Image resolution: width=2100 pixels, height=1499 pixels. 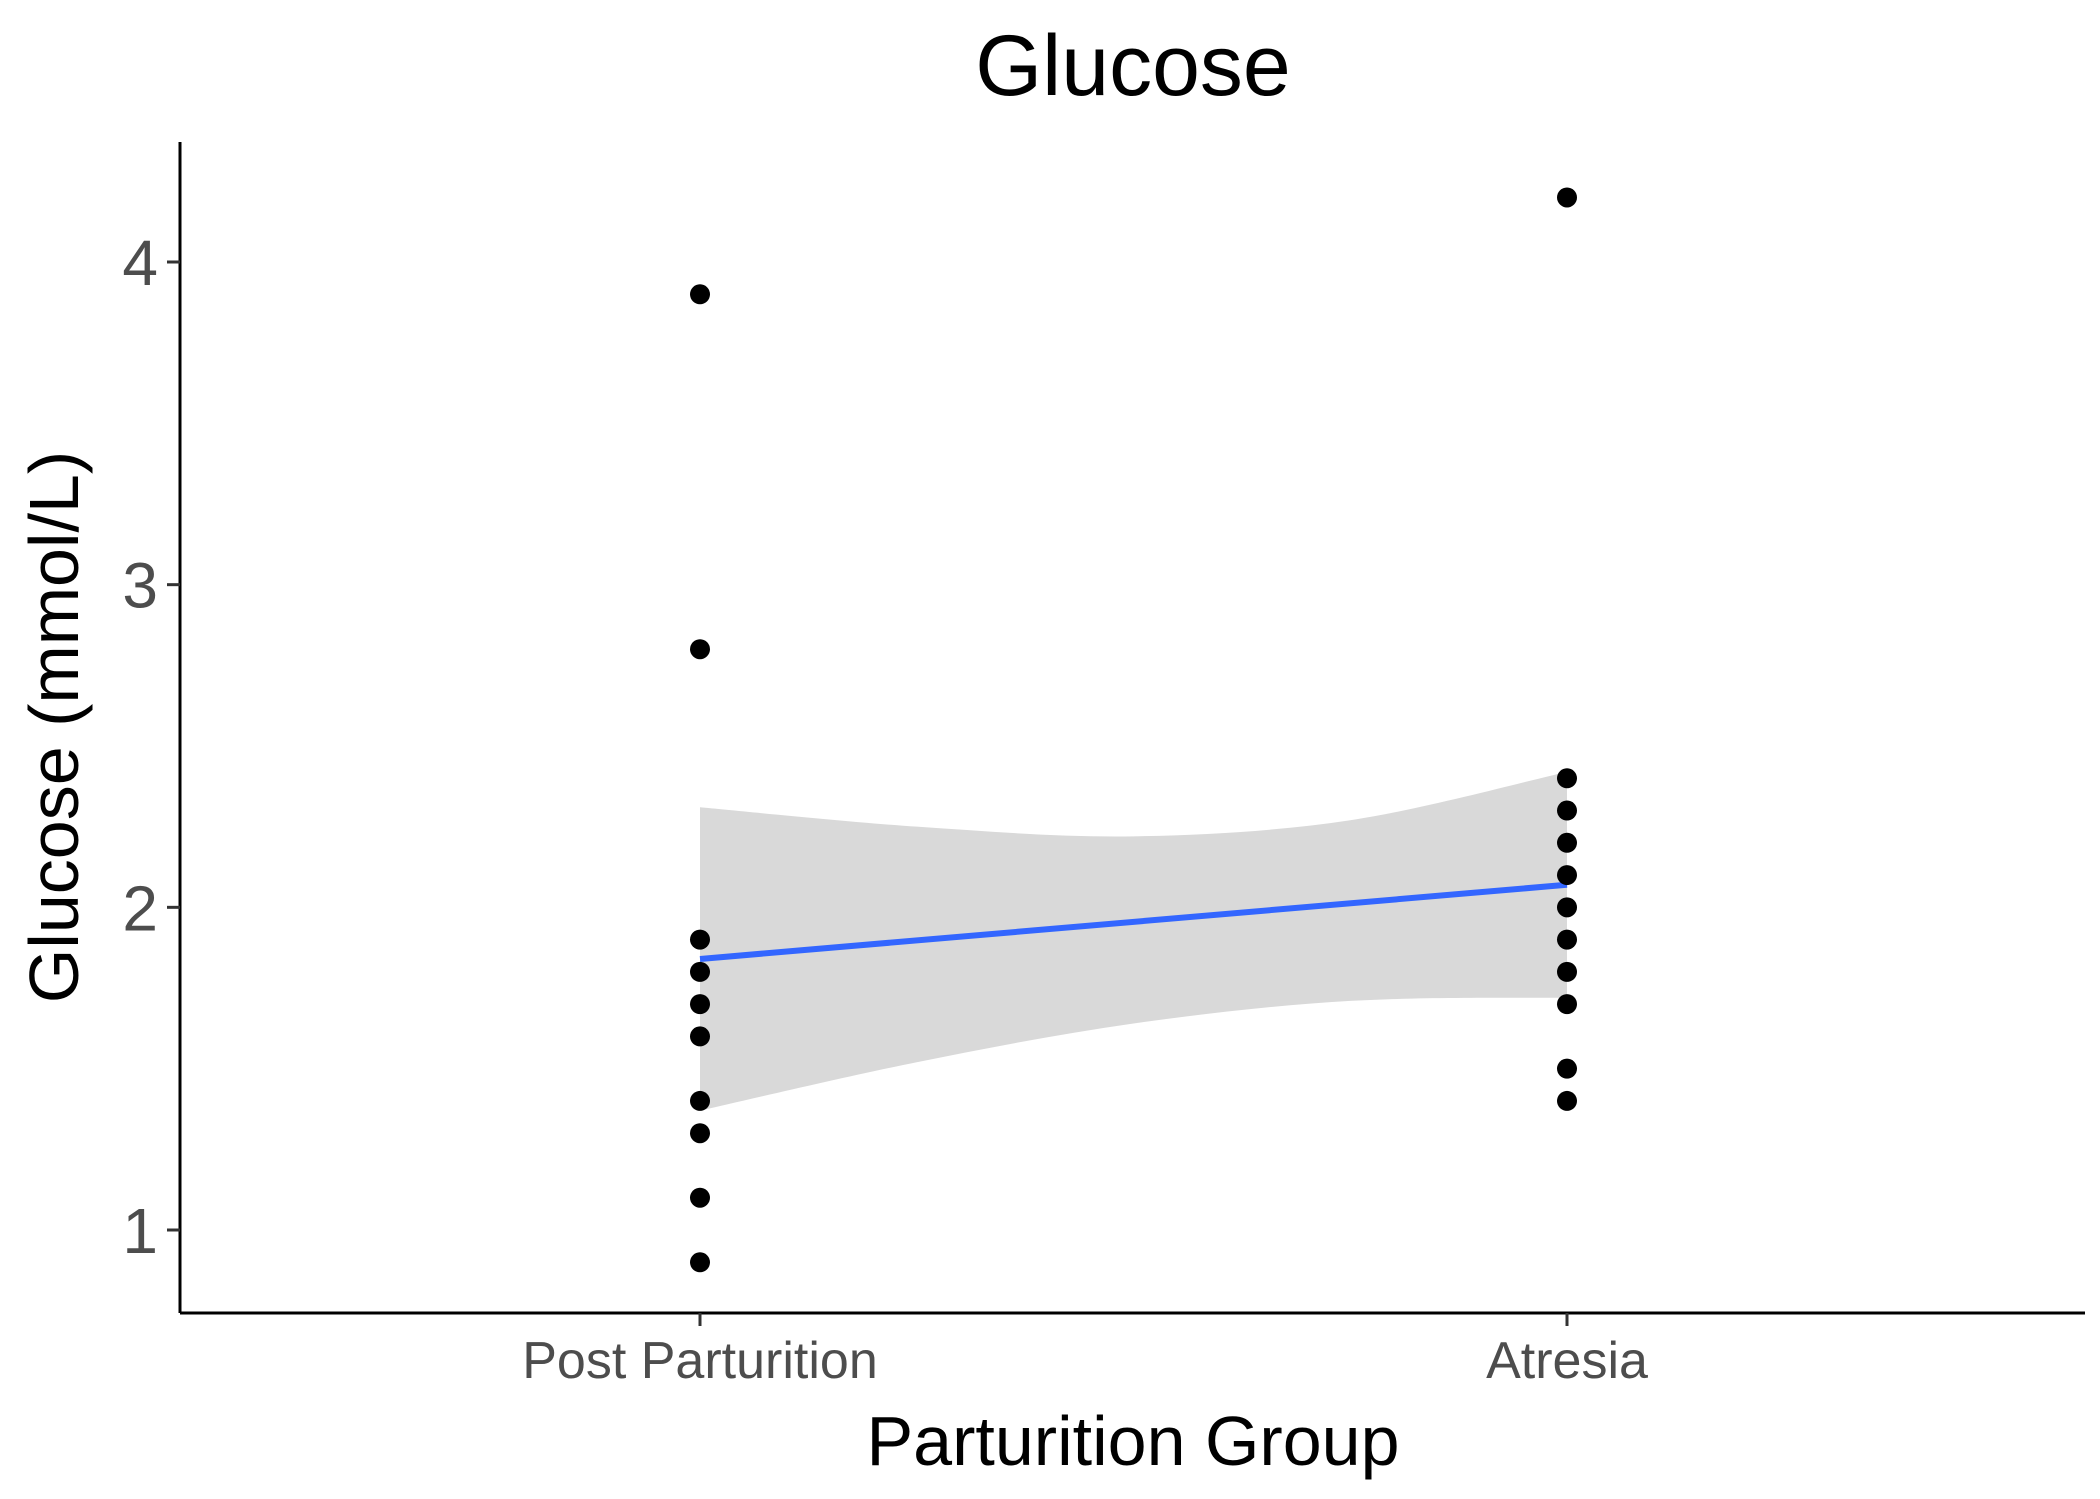 What do you see at coordinates (1133, 66) in the screenshot?
I see `chart-title: Glucose` at bounding box center [1133, 66].